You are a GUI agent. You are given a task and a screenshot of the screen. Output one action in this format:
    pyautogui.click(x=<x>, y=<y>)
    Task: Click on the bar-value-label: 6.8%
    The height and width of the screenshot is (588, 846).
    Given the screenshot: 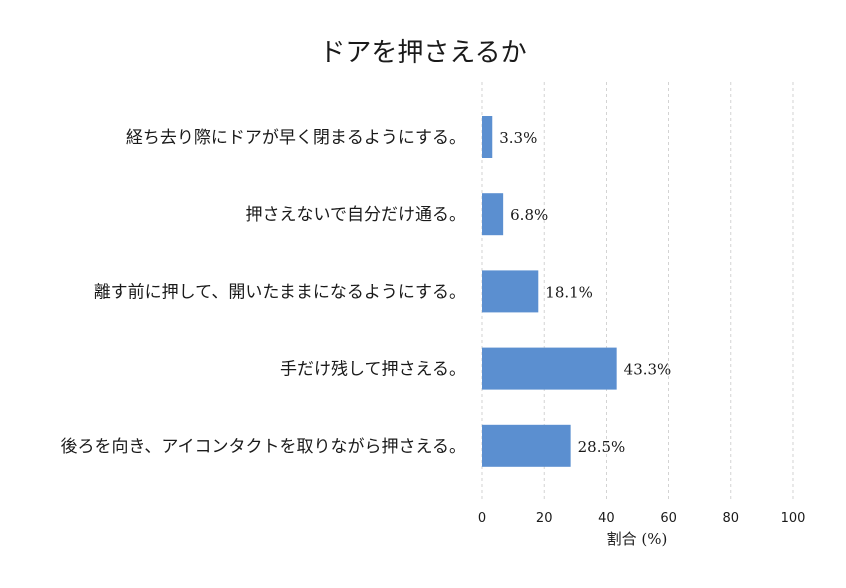 What is the action you would take?
    pyautogui.click(x=529, y=215)
    